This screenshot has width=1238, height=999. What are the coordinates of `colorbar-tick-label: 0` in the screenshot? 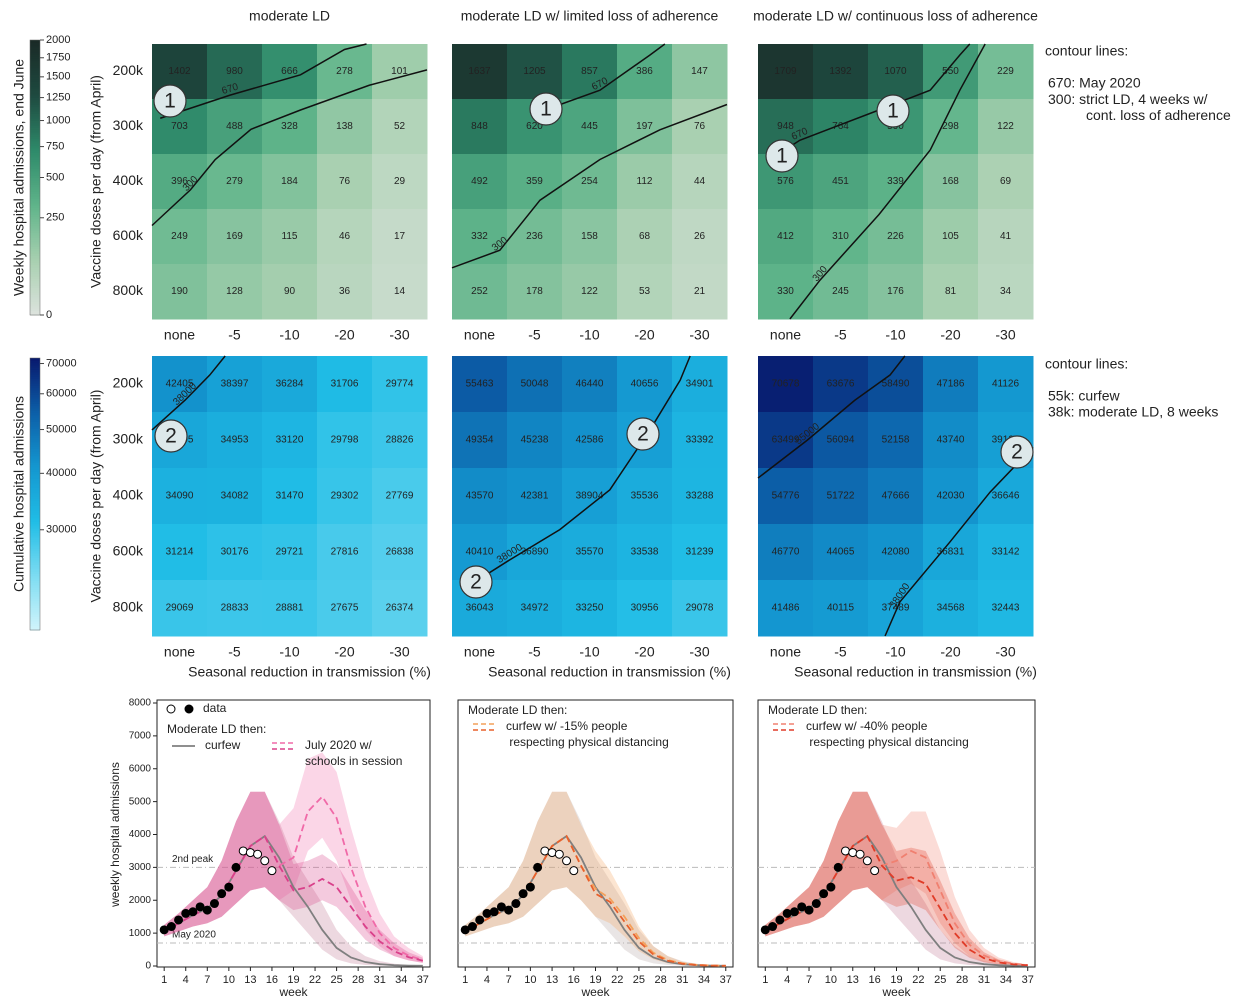 It's located at (49, 315).